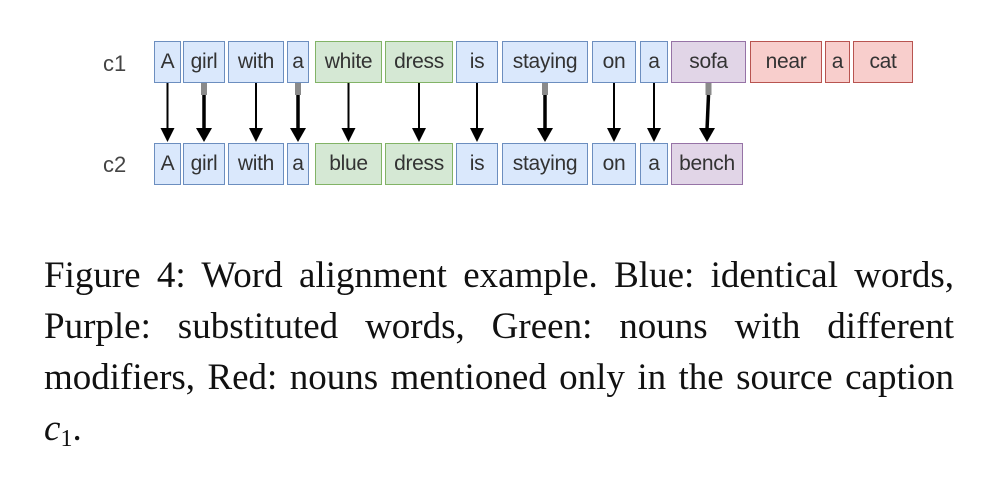 This screenshot has height=490, width=995. Describe the element at coordinates (419, 164) in the screenshot. I see `c2-token-5: dress` at that location.